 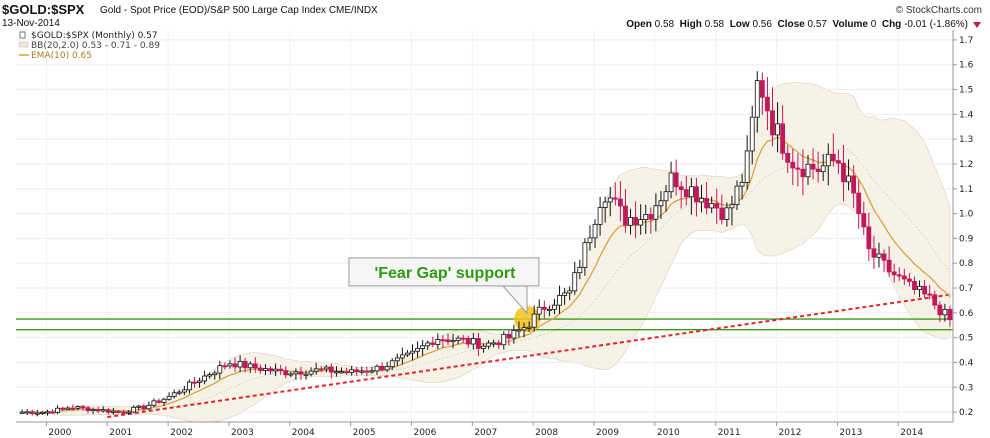 I want to click on open-value: 0.58, so click(x=664, y=24).